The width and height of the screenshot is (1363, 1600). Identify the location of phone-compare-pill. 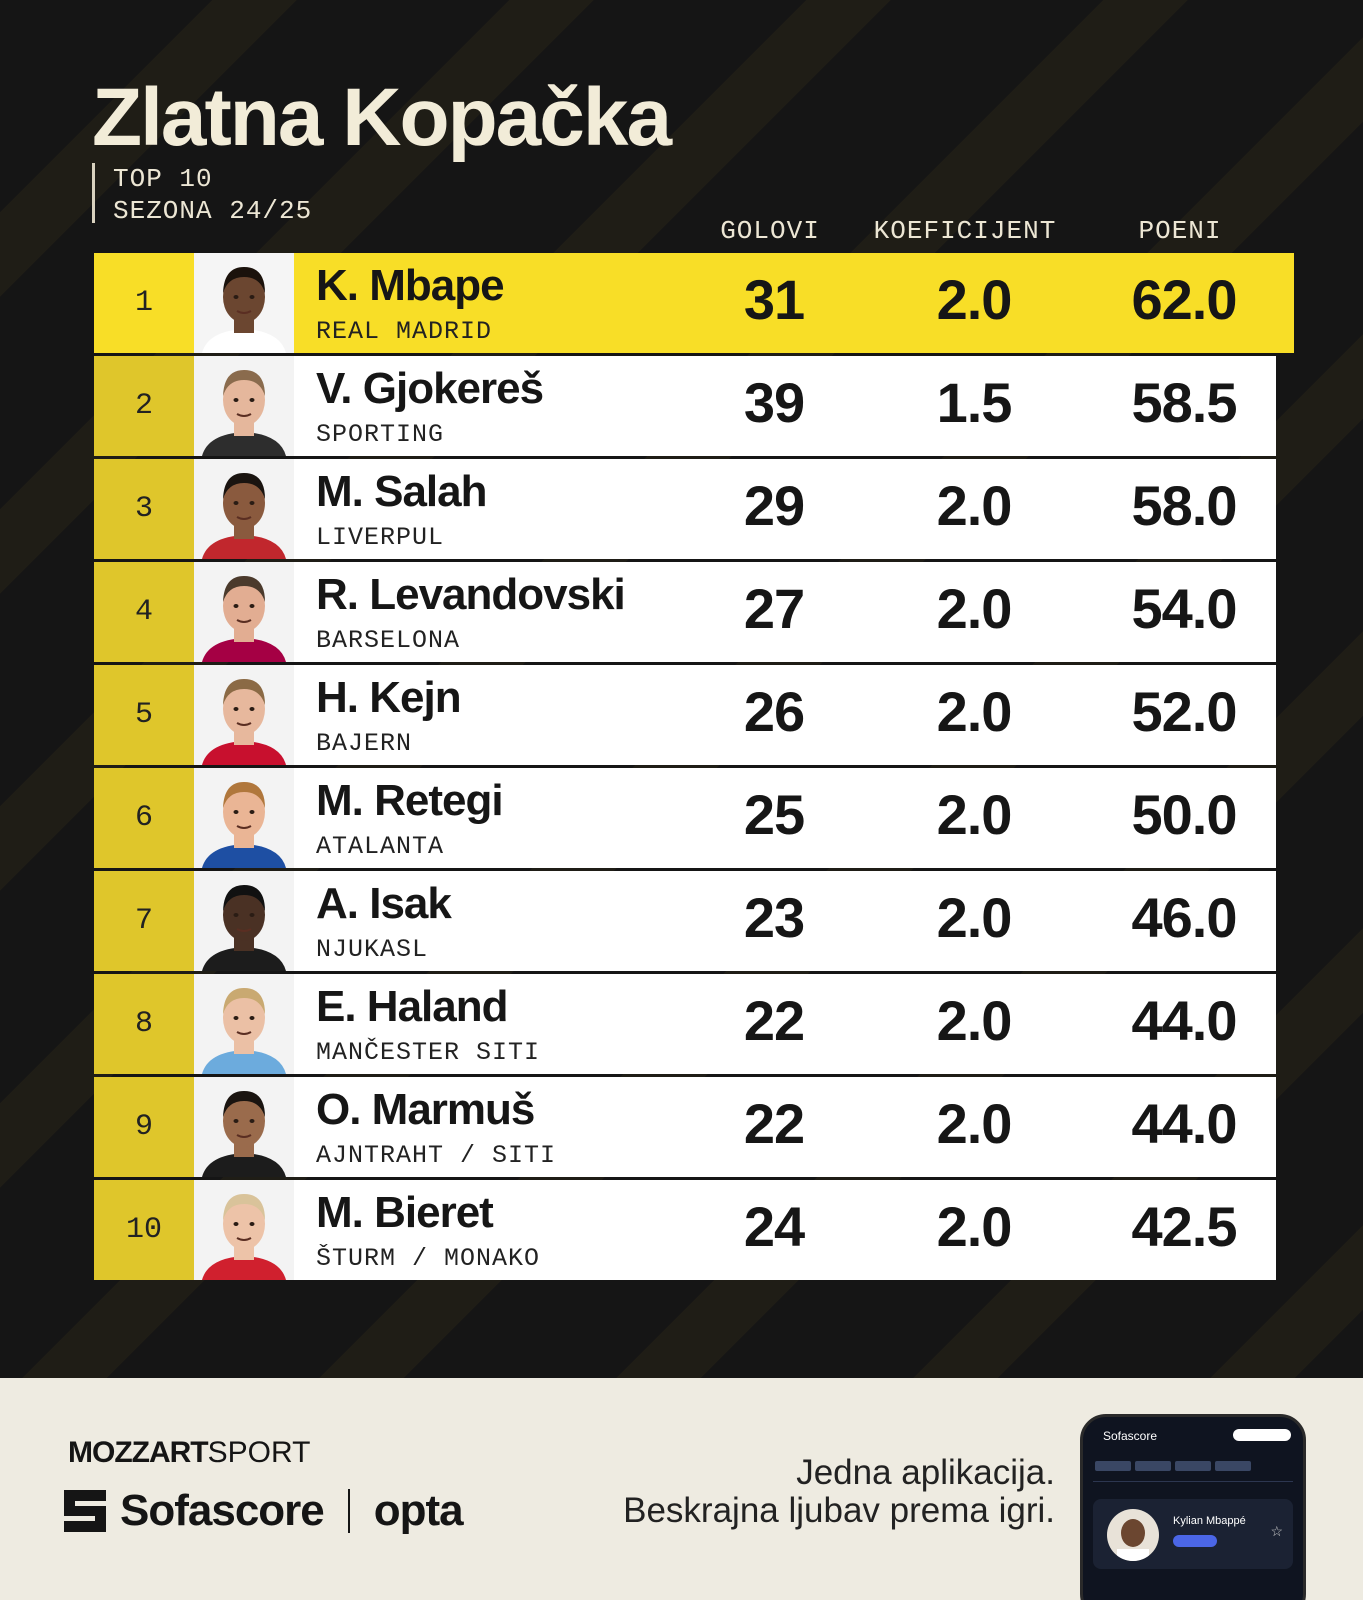
(1195, 1541).